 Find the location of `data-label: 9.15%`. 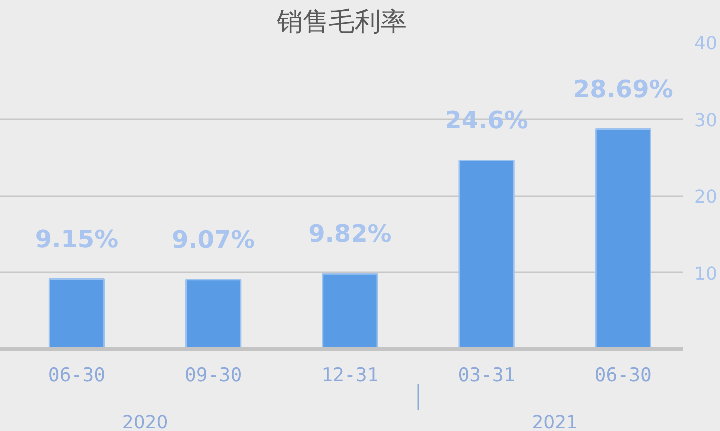

data-label: 9.15% is located at coordinates (77, 239).